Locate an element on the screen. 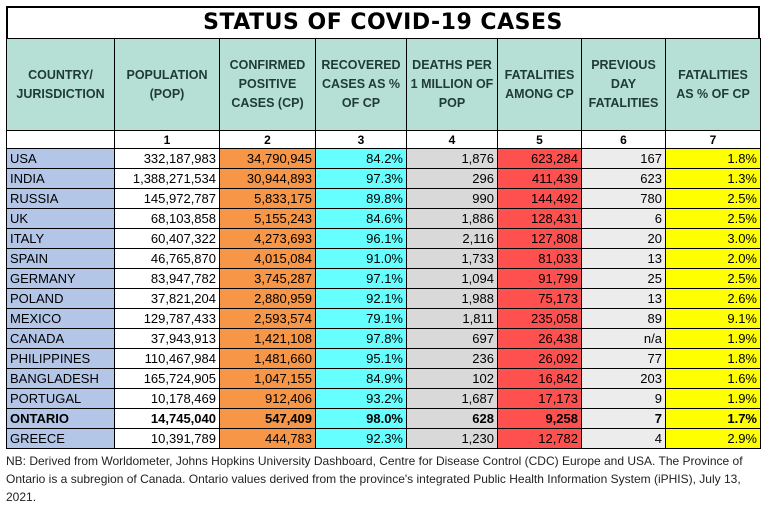  column-number: 2 is located at coordinates (267, 139).